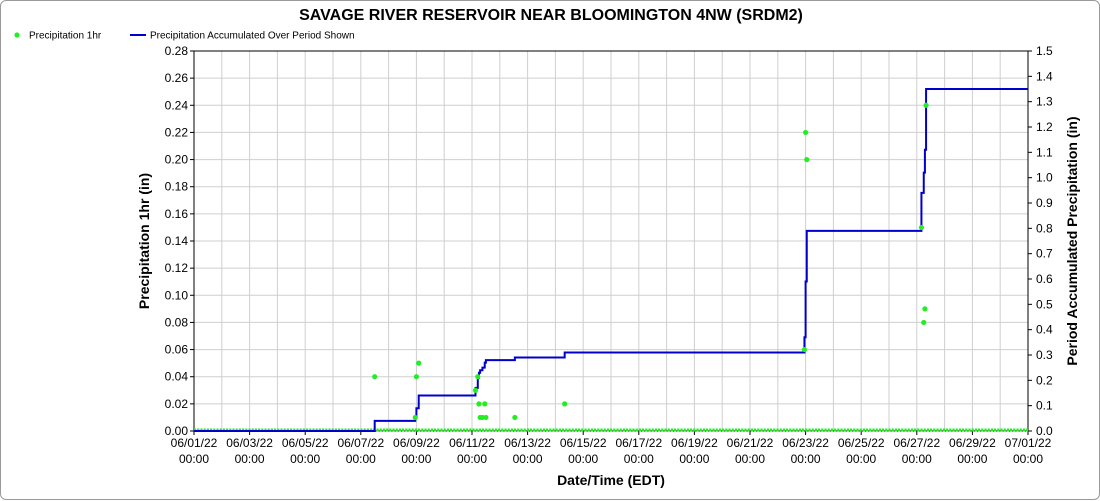  I want to click on y2-tick-label: 0.1, so click(1044, 406).